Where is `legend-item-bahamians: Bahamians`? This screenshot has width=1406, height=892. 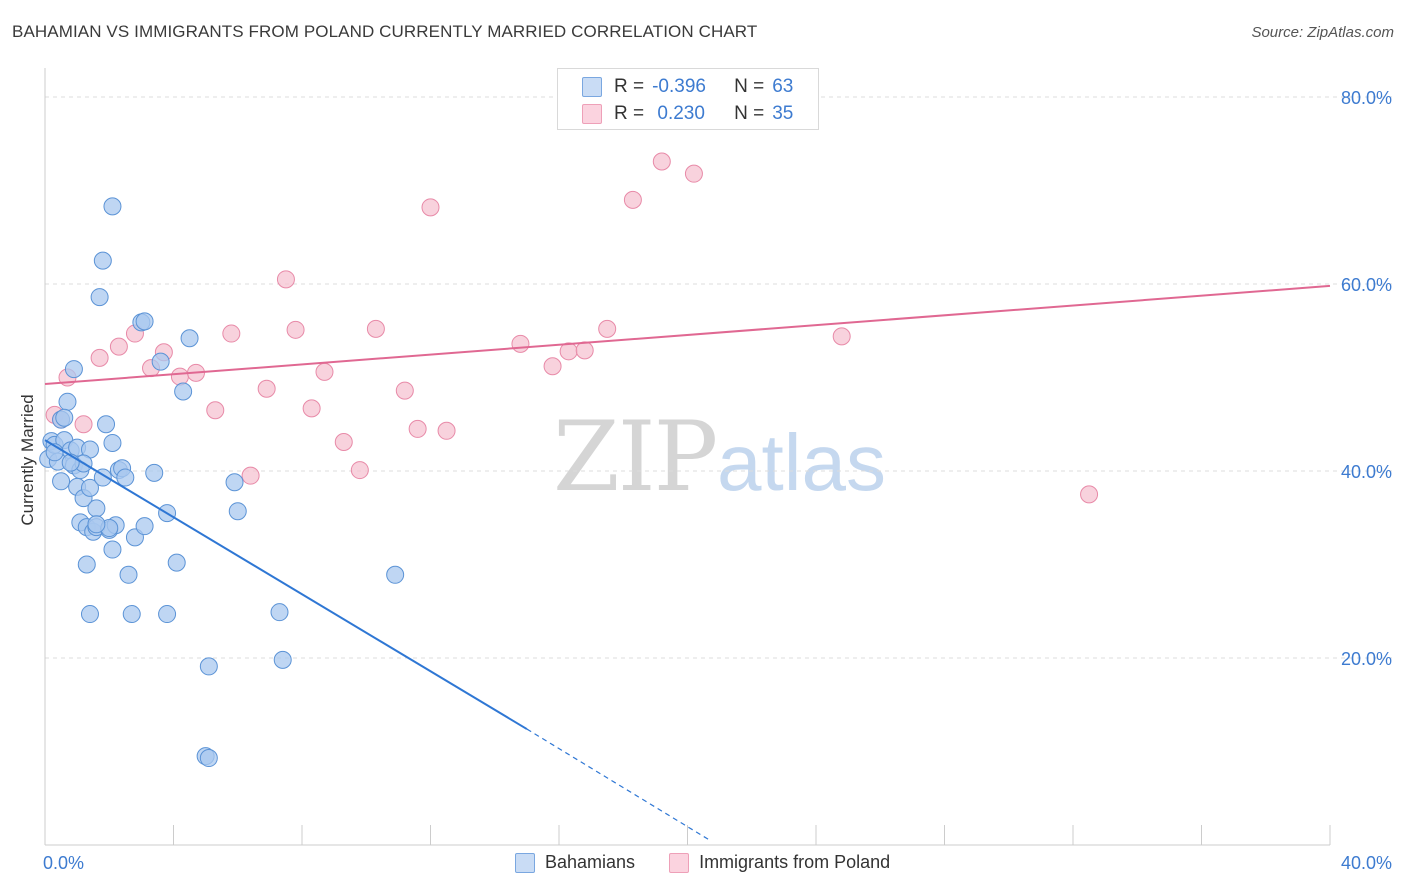
legend-item-bahamians: Bahamians is located at coordinates (575, 862).